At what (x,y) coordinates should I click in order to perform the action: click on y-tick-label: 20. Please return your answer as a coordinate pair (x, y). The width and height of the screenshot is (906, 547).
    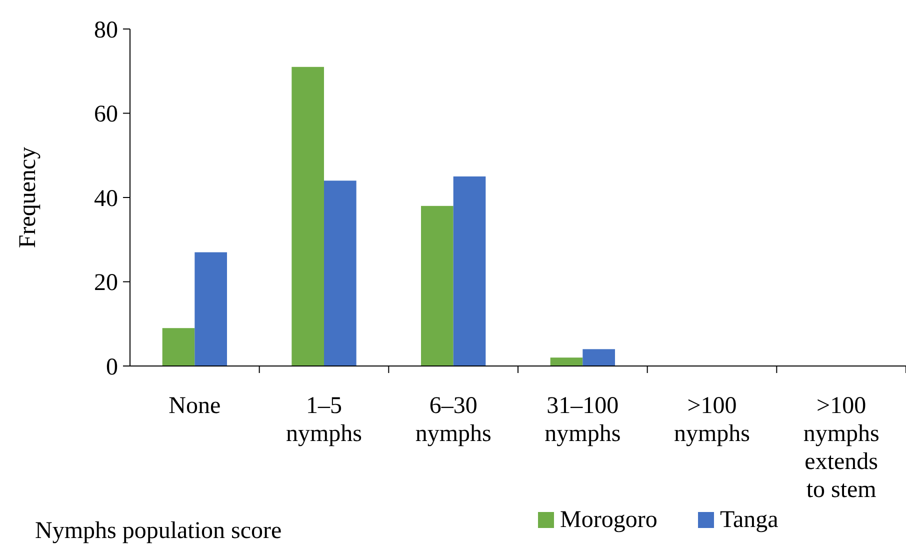
    Looking at the image, I should click on (106, 283).